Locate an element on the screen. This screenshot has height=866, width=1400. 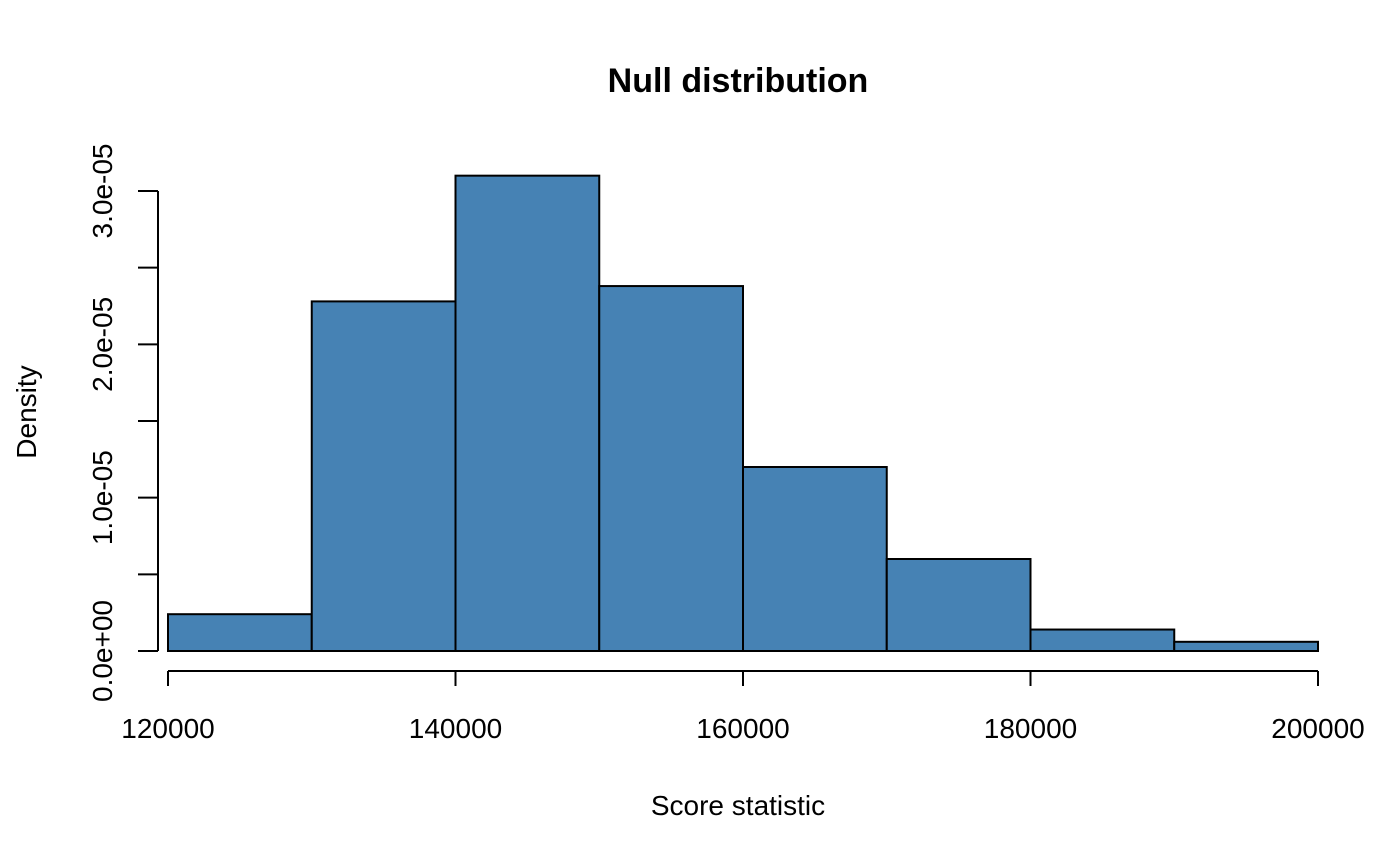
y-axis: 0.0e+00 1.0e-05 2.0e-05 3.0e-05 is located at coordinates (123, 423).